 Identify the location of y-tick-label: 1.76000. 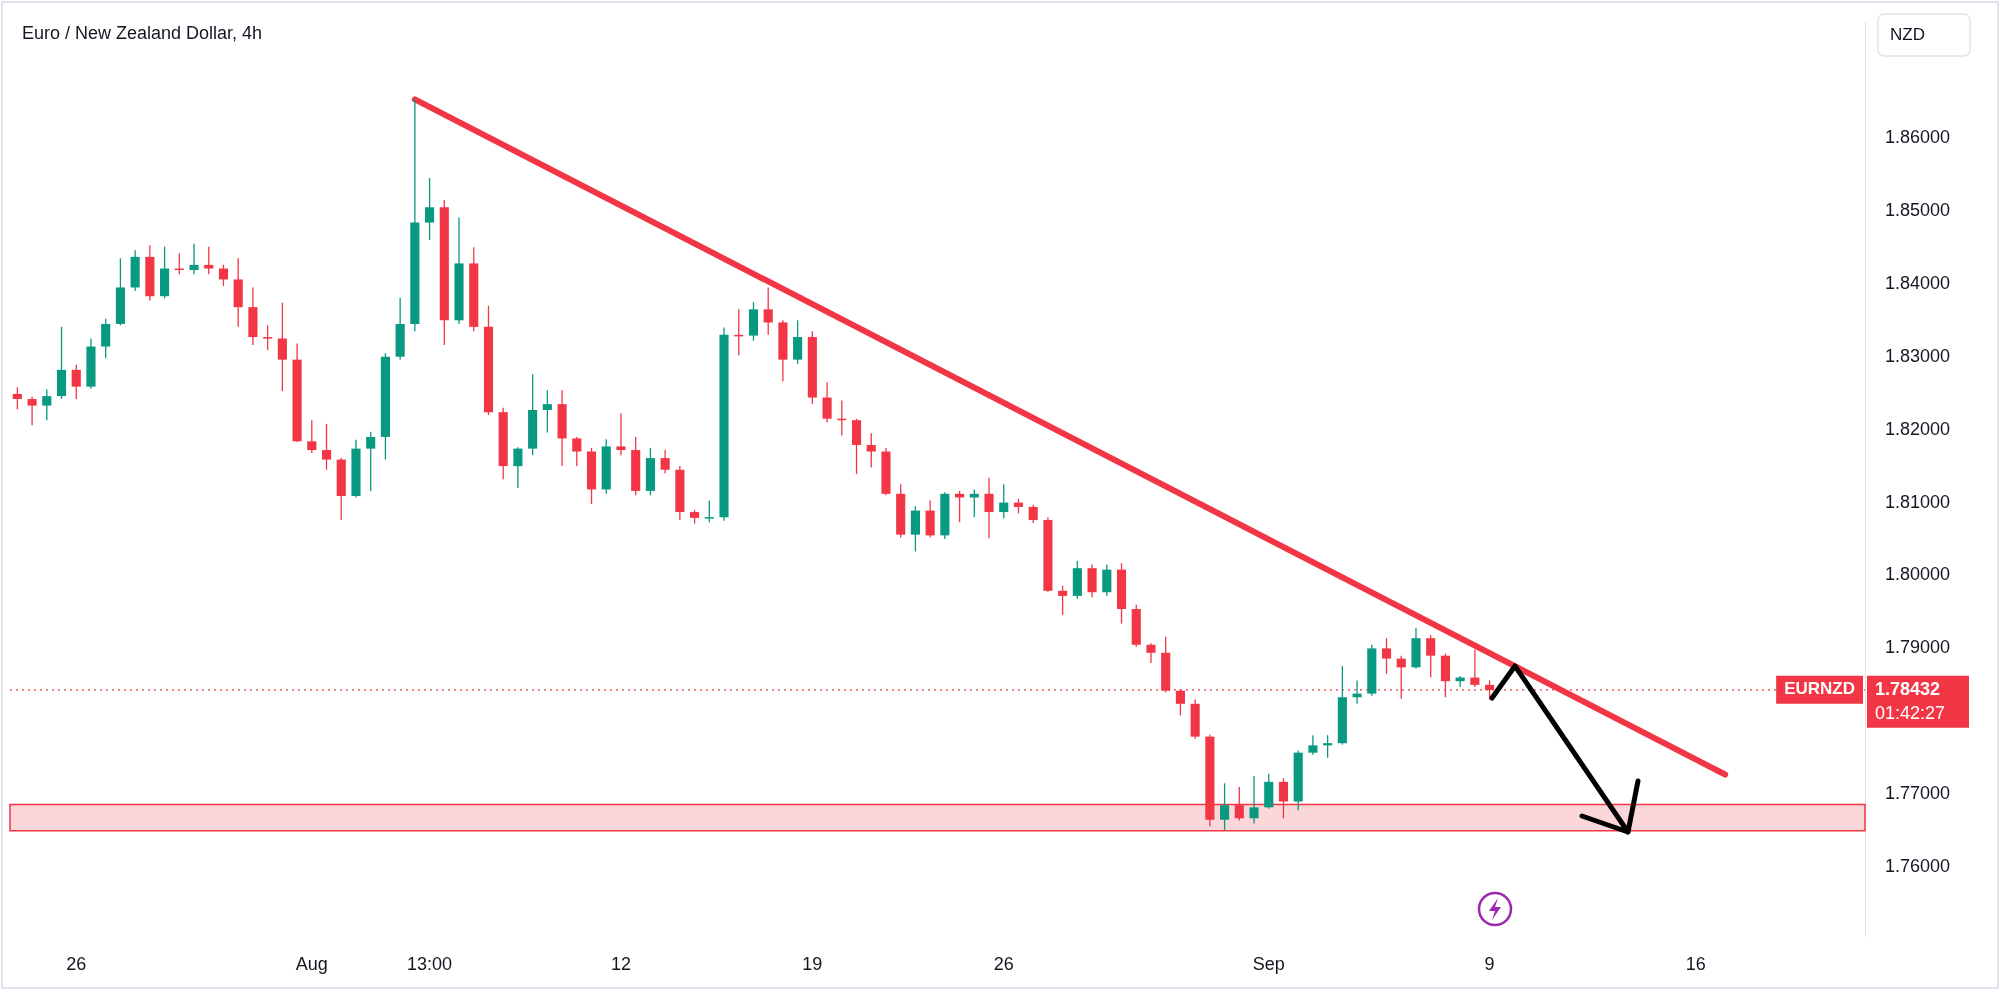
(1918, 866).